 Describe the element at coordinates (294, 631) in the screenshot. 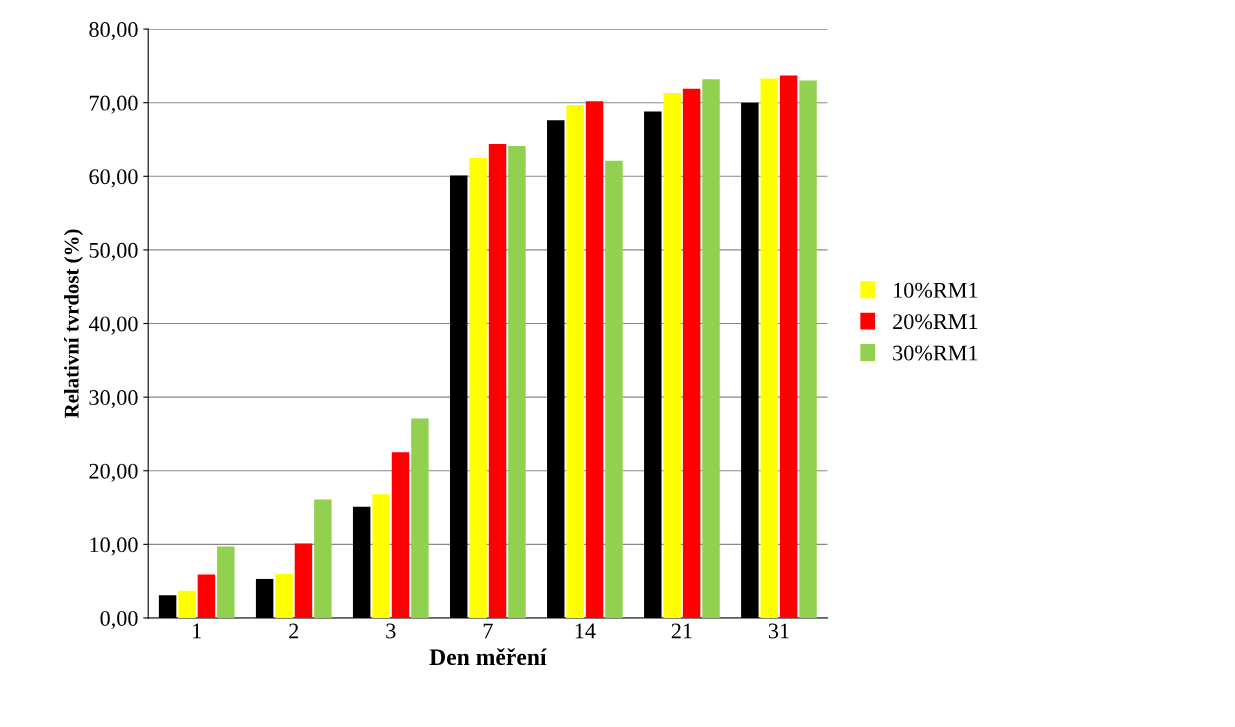

I see `x-tick-label: 2` at that location.